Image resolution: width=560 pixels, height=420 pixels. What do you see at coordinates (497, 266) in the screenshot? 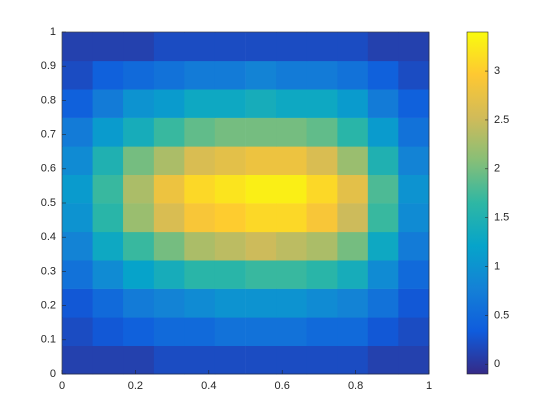
I see `colorbar-tick-label: 1` at bounding box center [497, 266].